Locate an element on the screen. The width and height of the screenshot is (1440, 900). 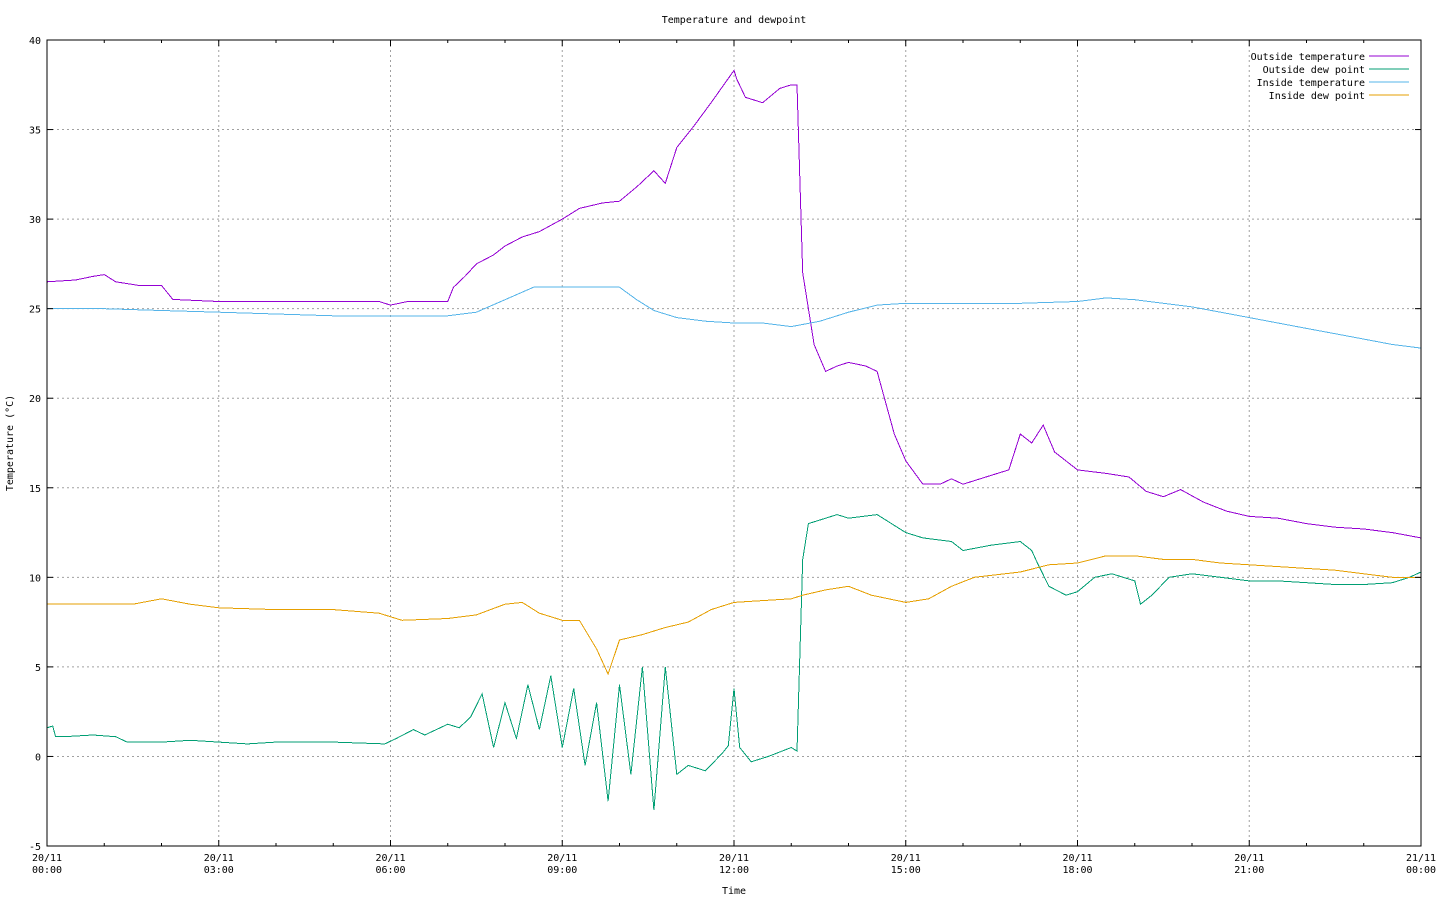
legend-label: Outside dew point is located at coordinates (1314, 70).